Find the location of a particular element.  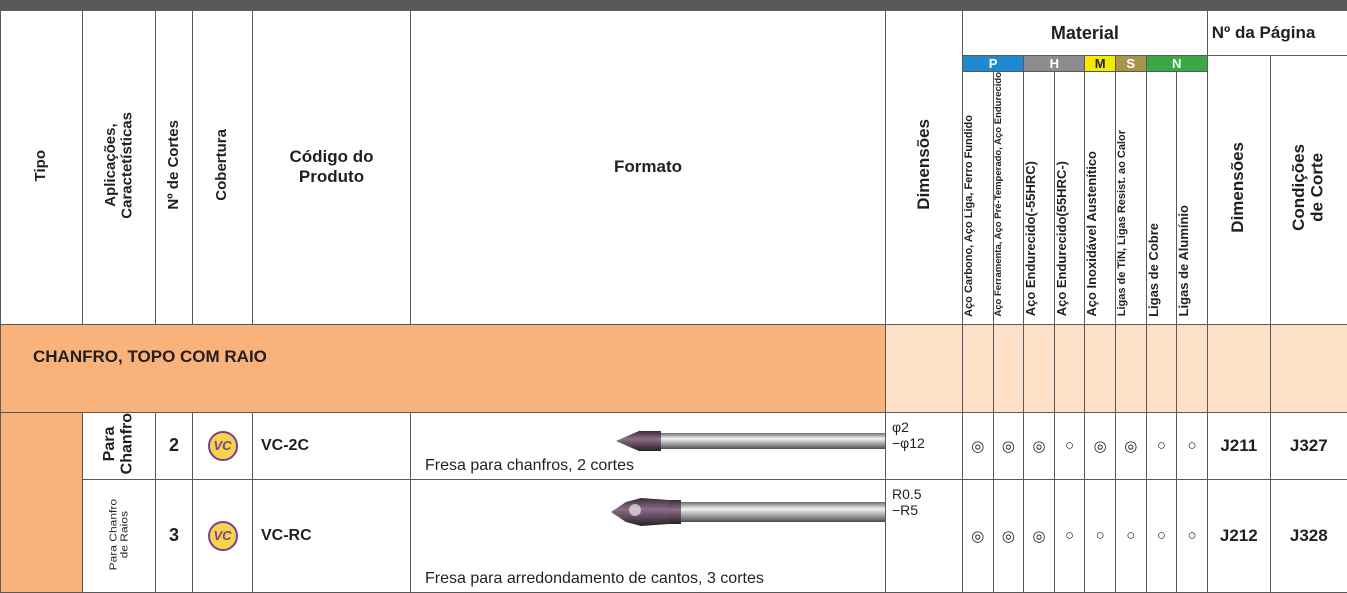

dimensions: φ2−φ12 is located at coordinates (924, 445).